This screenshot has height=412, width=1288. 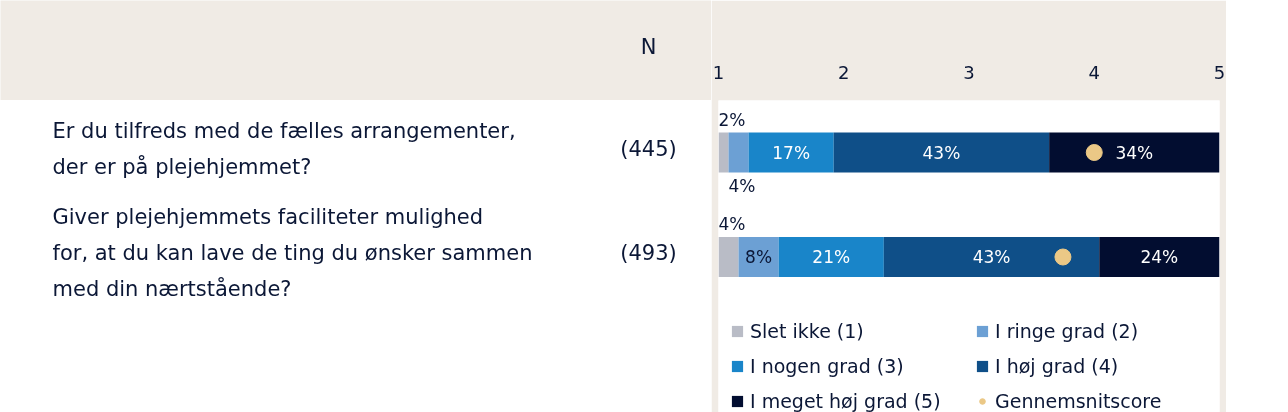 I want to click on y2-tick-label: (445), so click(x=648, y=148).